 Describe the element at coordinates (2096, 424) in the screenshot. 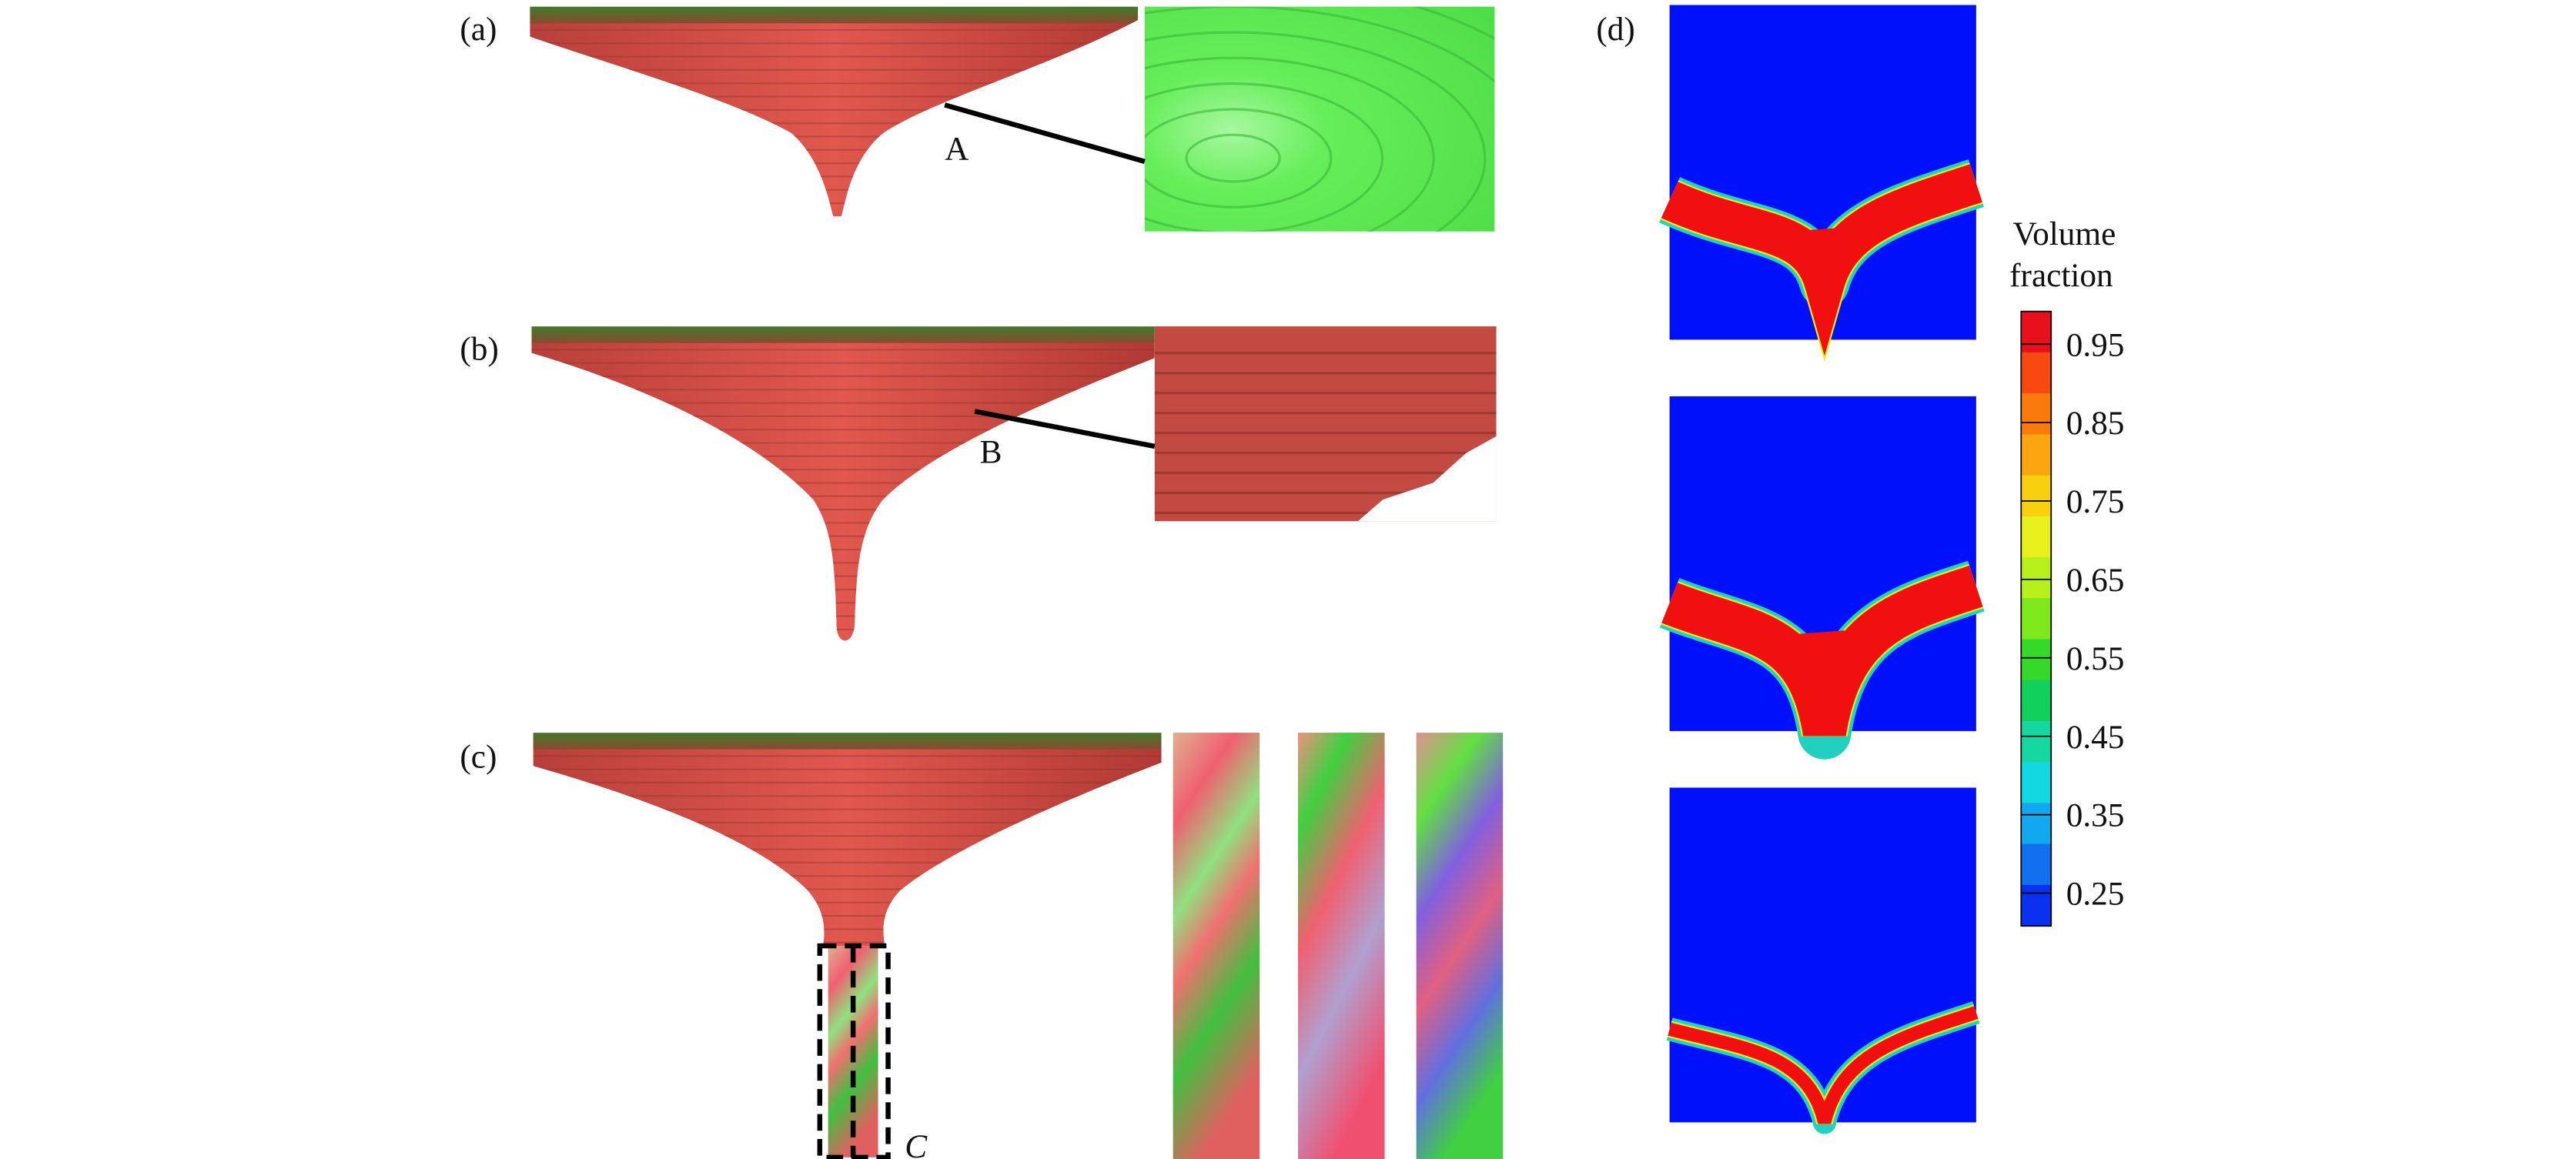

I see `colorbar-tick-label: 0.85` at that location.